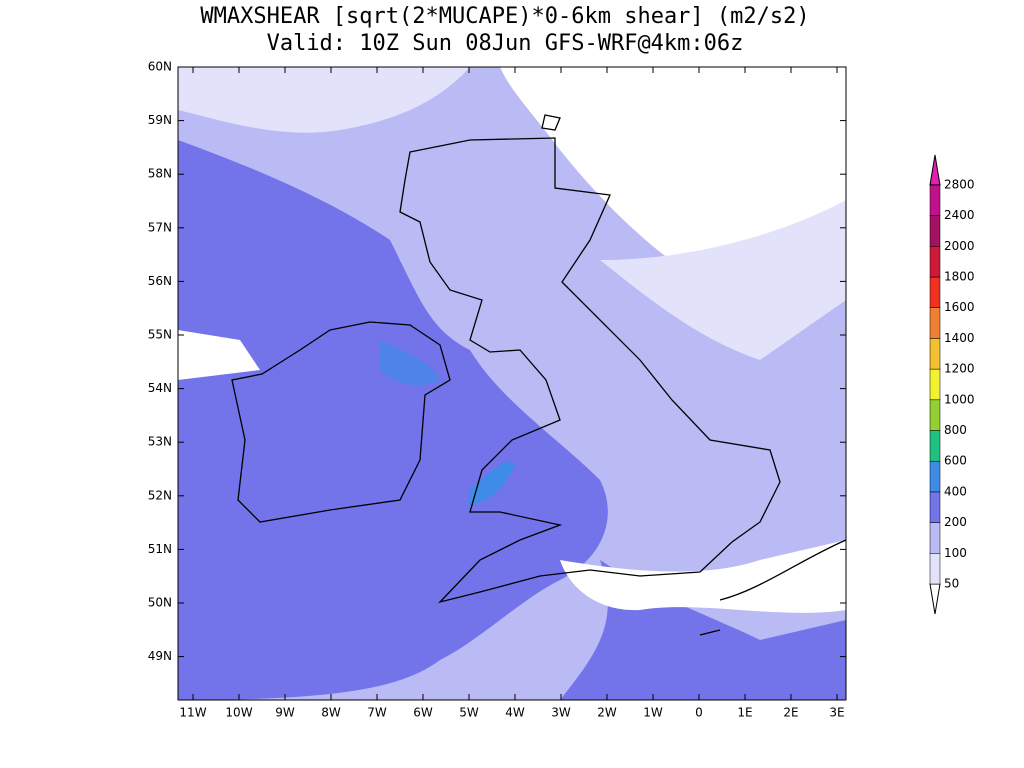  I want to click on lat-label: 59N, so click(160, 120).